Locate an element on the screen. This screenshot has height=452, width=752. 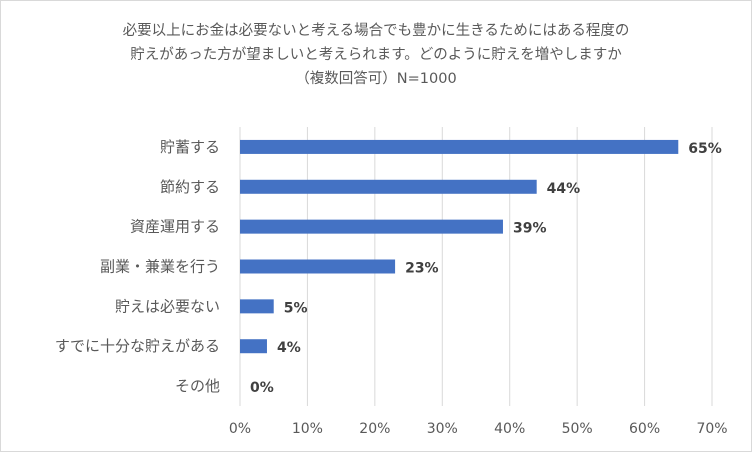
data-label: 44% is located at coordinates (564, 189).